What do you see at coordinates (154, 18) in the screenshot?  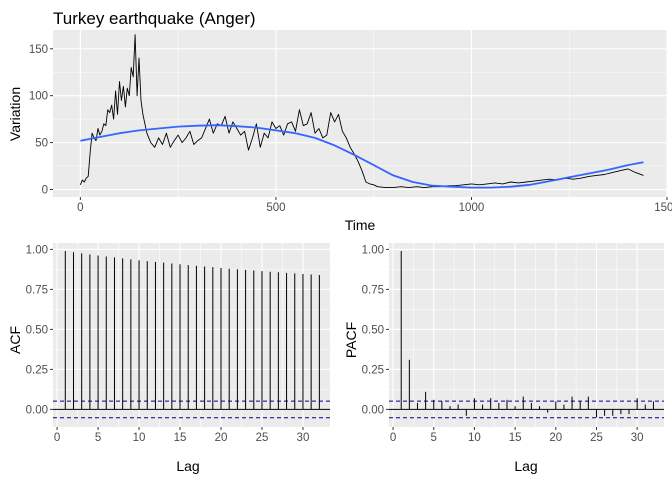 I see `chart-title: Turkey earthquake (Anger)` at bounding box center [154, 18].